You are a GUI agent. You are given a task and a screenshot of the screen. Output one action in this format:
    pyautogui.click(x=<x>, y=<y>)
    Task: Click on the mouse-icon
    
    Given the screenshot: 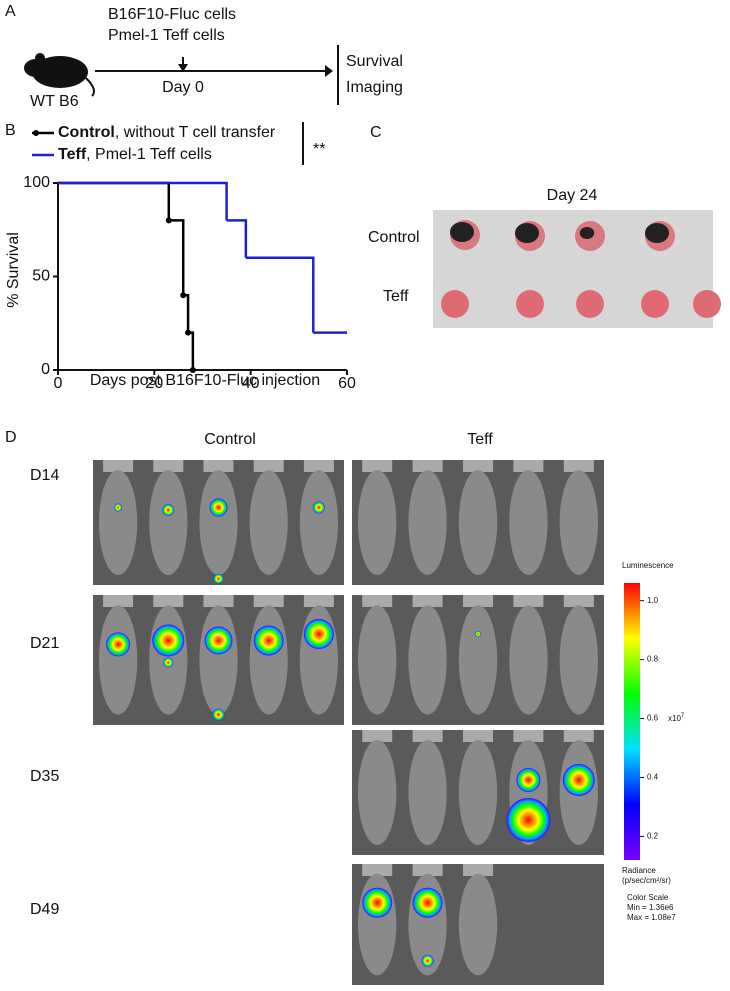 What is the action you would take?
    pyautogui.click(x=59, y=75)
    